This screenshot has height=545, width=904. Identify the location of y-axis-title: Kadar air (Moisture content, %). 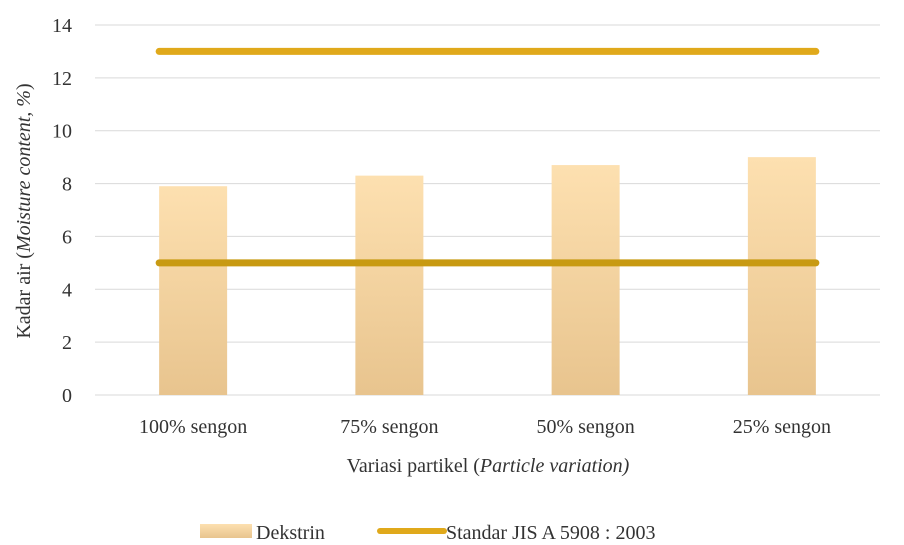
(24, 210).